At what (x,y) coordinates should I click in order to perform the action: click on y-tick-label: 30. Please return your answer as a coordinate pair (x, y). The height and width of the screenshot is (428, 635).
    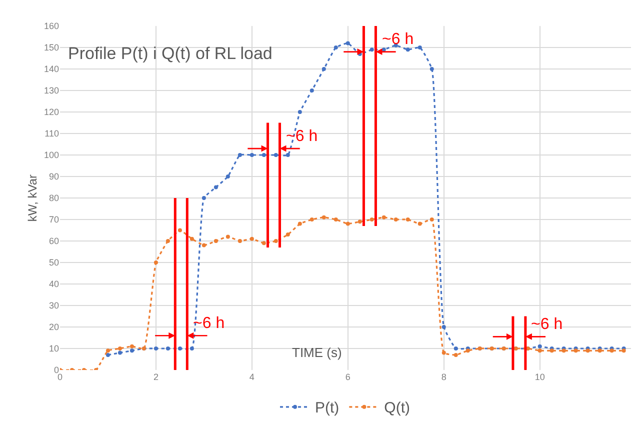
    Looking at the image, I should click on (53, 305).